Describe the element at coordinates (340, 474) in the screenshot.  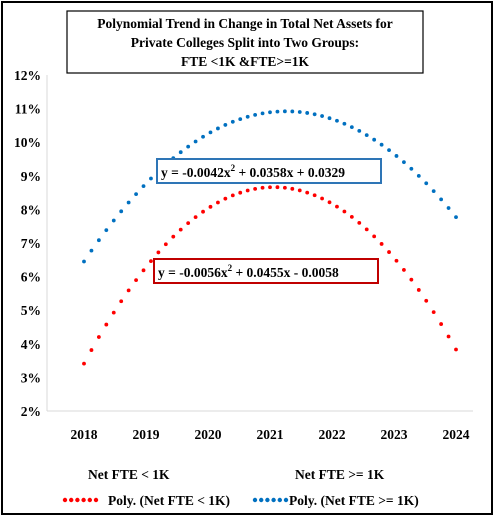
I see `legend-top-entry-2: Net FTE >= 1K` at that location.